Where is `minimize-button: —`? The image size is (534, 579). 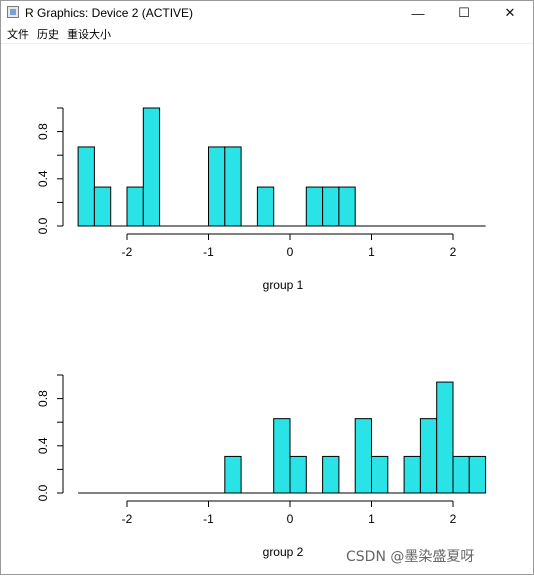 minimize-button: — is located at coordinates (418, 13).